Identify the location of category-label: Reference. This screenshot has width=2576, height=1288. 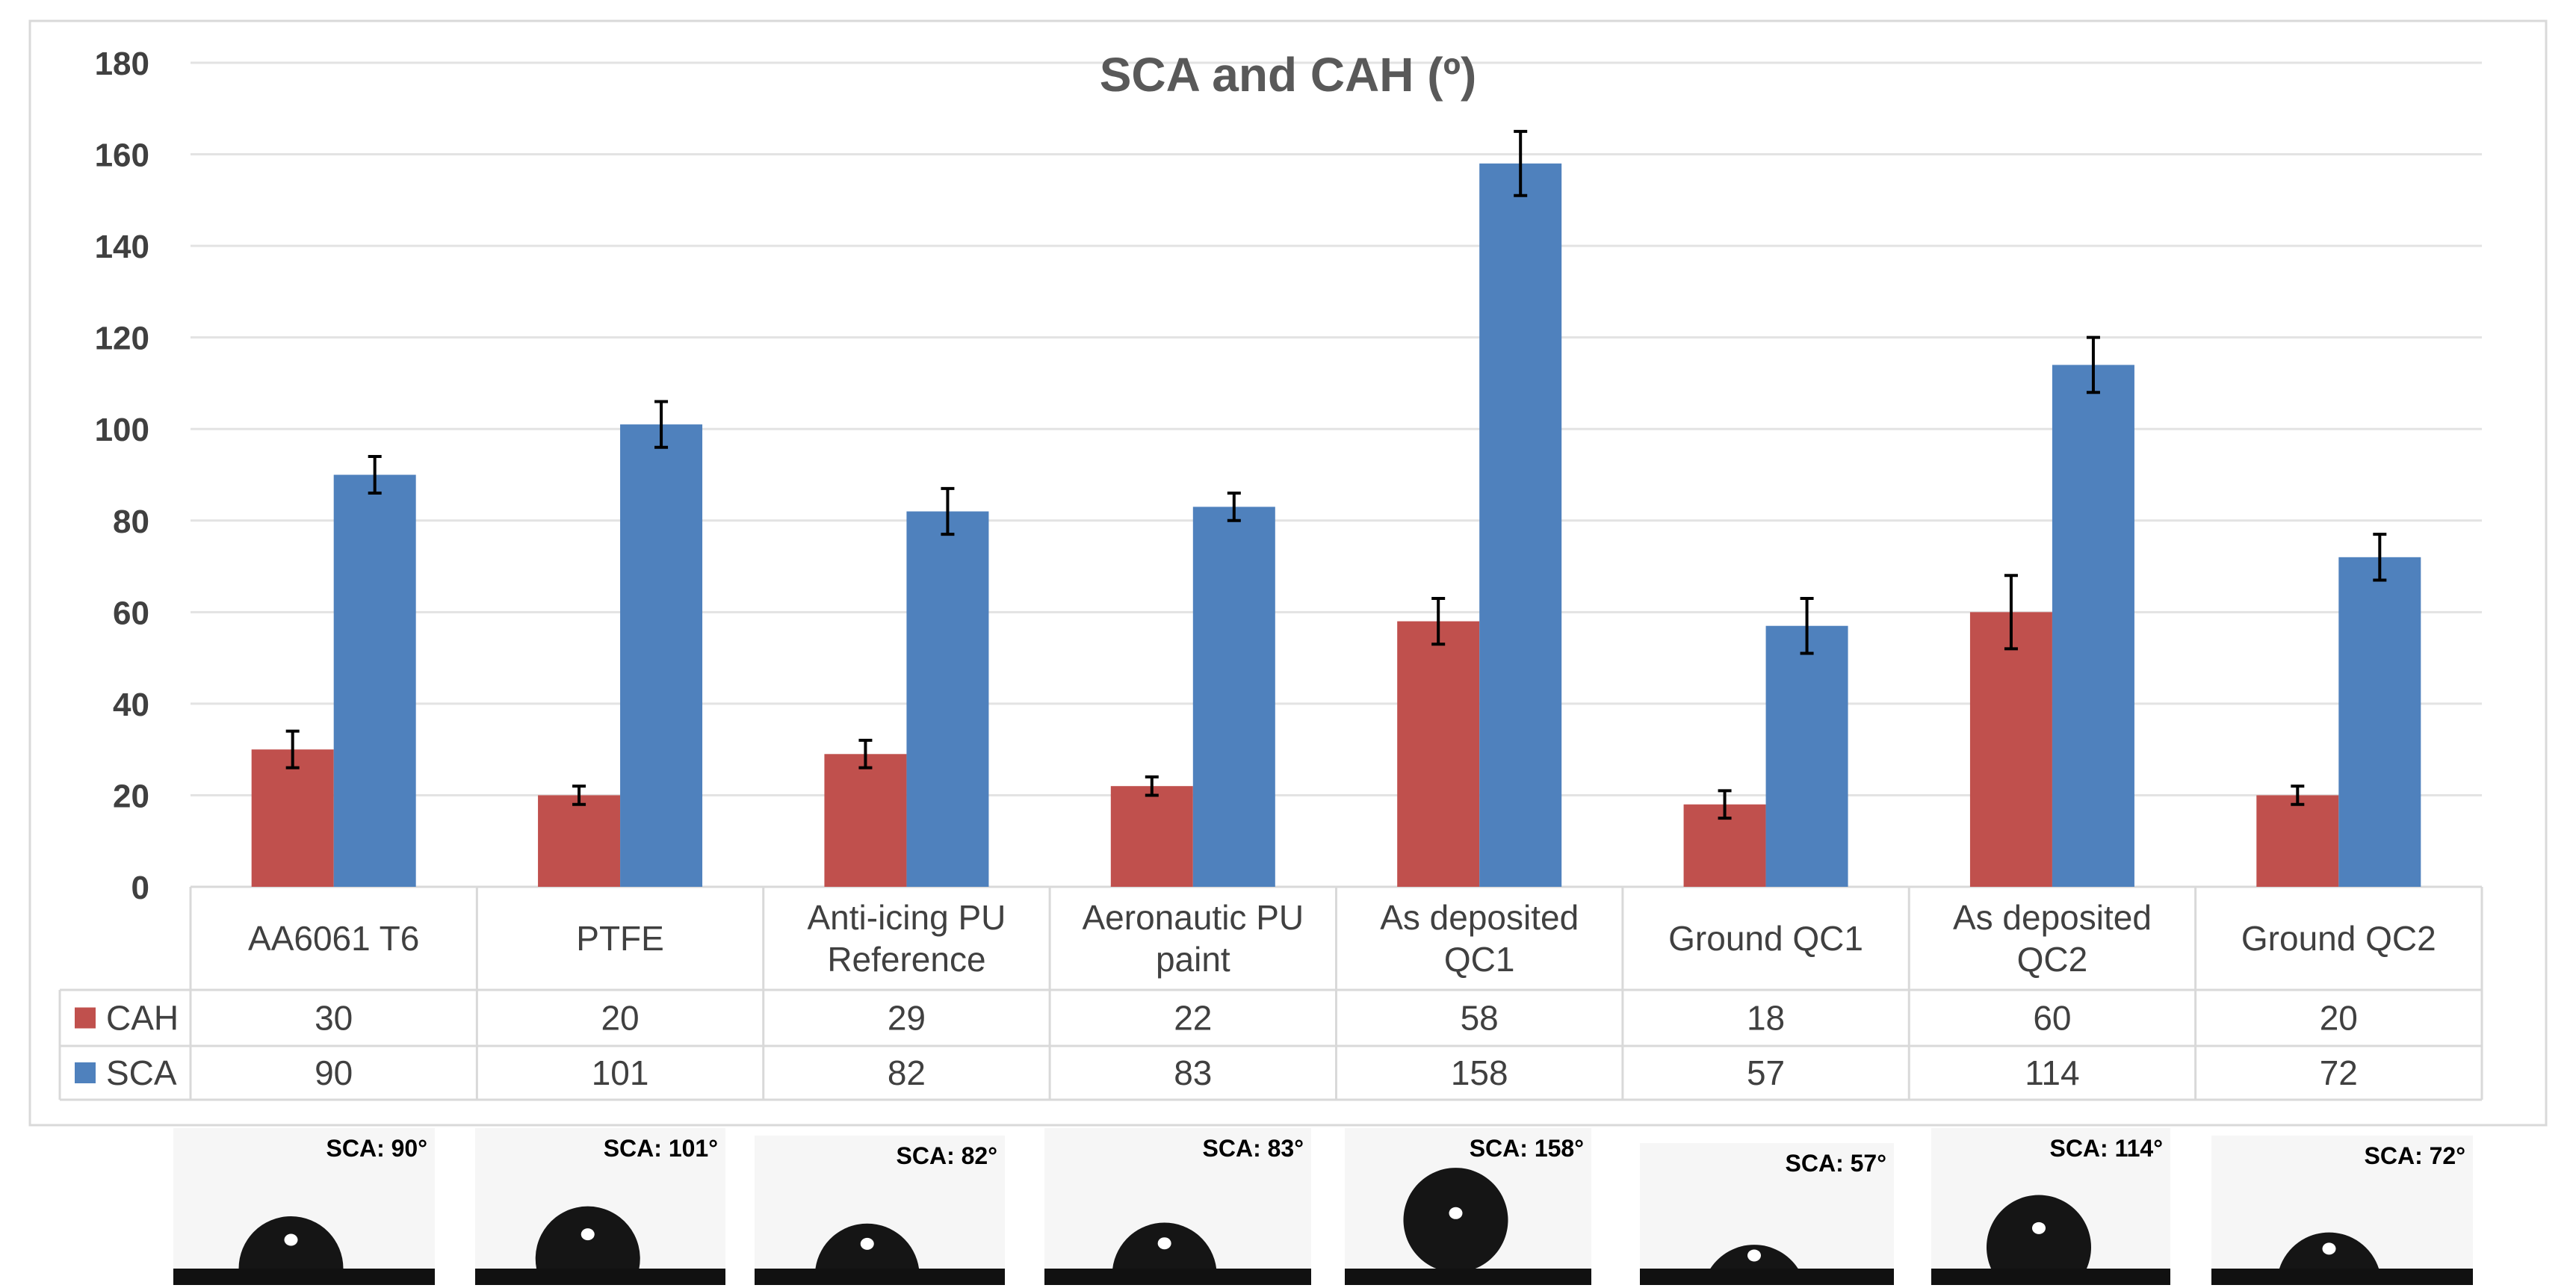
(906, 959).